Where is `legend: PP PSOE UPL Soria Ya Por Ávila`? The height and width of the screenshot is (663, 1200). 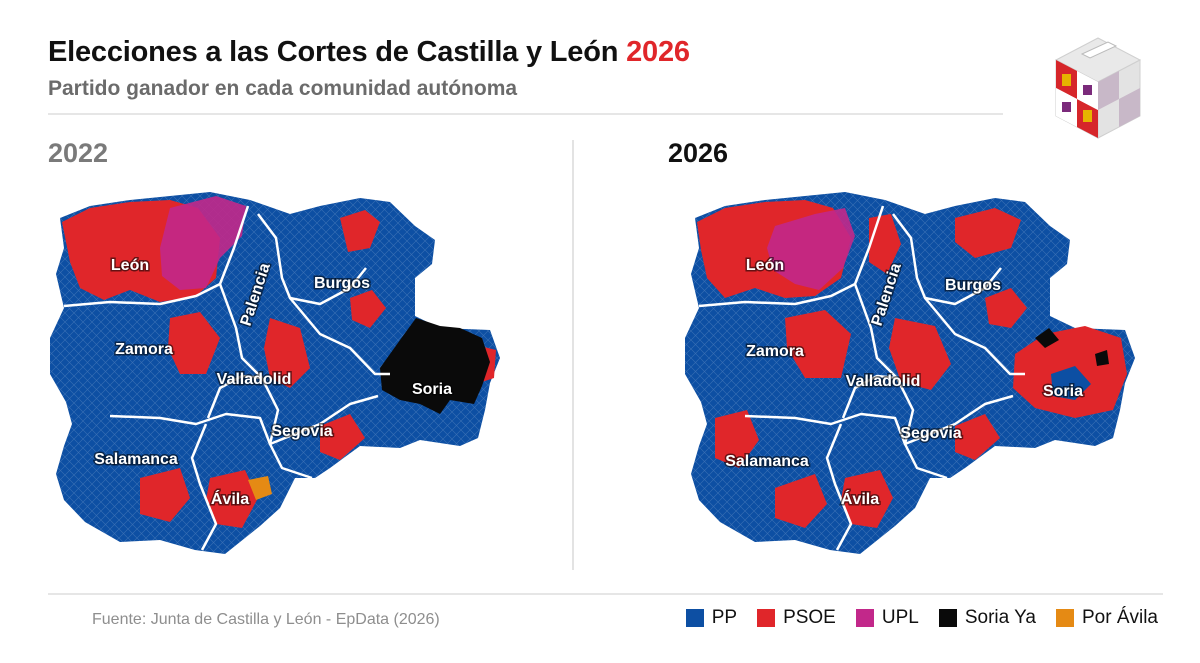
legend: PP PSOE UPL Soria Ya Por Ávila is located at coordinates (921, 618).